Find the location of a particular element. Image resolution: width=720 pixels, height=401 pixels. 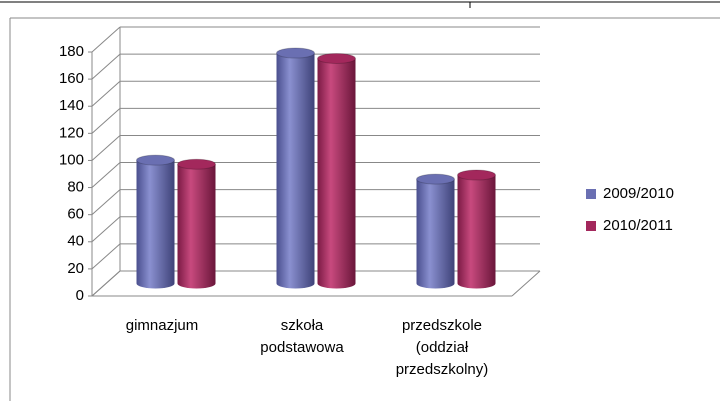

legend-label: 2010/2011 is located at coordinates (638, 225).